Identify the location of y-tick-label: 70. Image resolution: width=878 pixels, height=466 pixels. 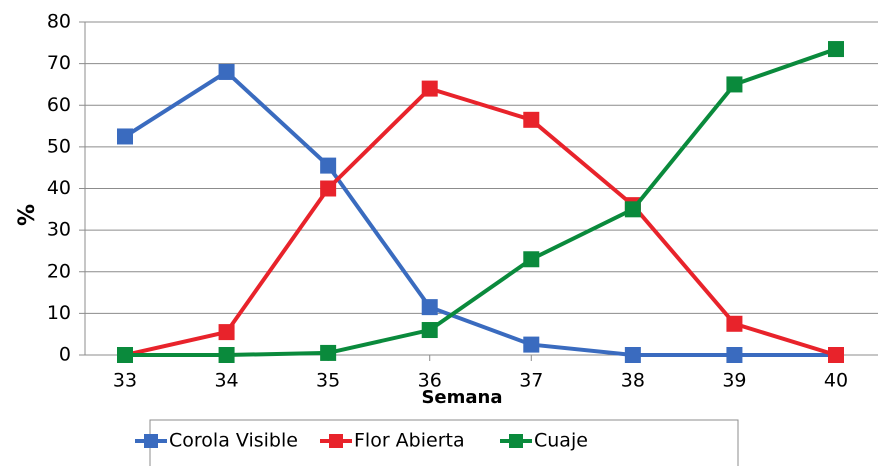
(59, 63).